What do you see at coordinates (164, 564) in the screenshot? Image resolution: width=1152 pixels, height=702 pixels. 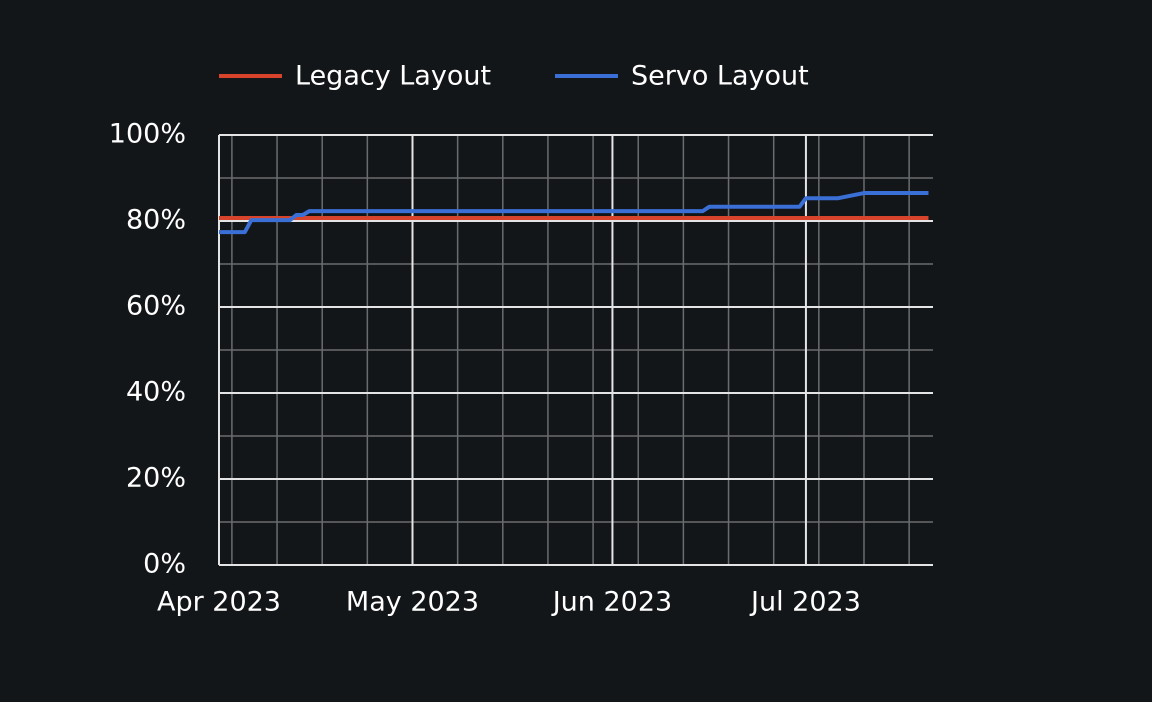 I see `y-tick-label: 0%` at bounding box center [164, 564].